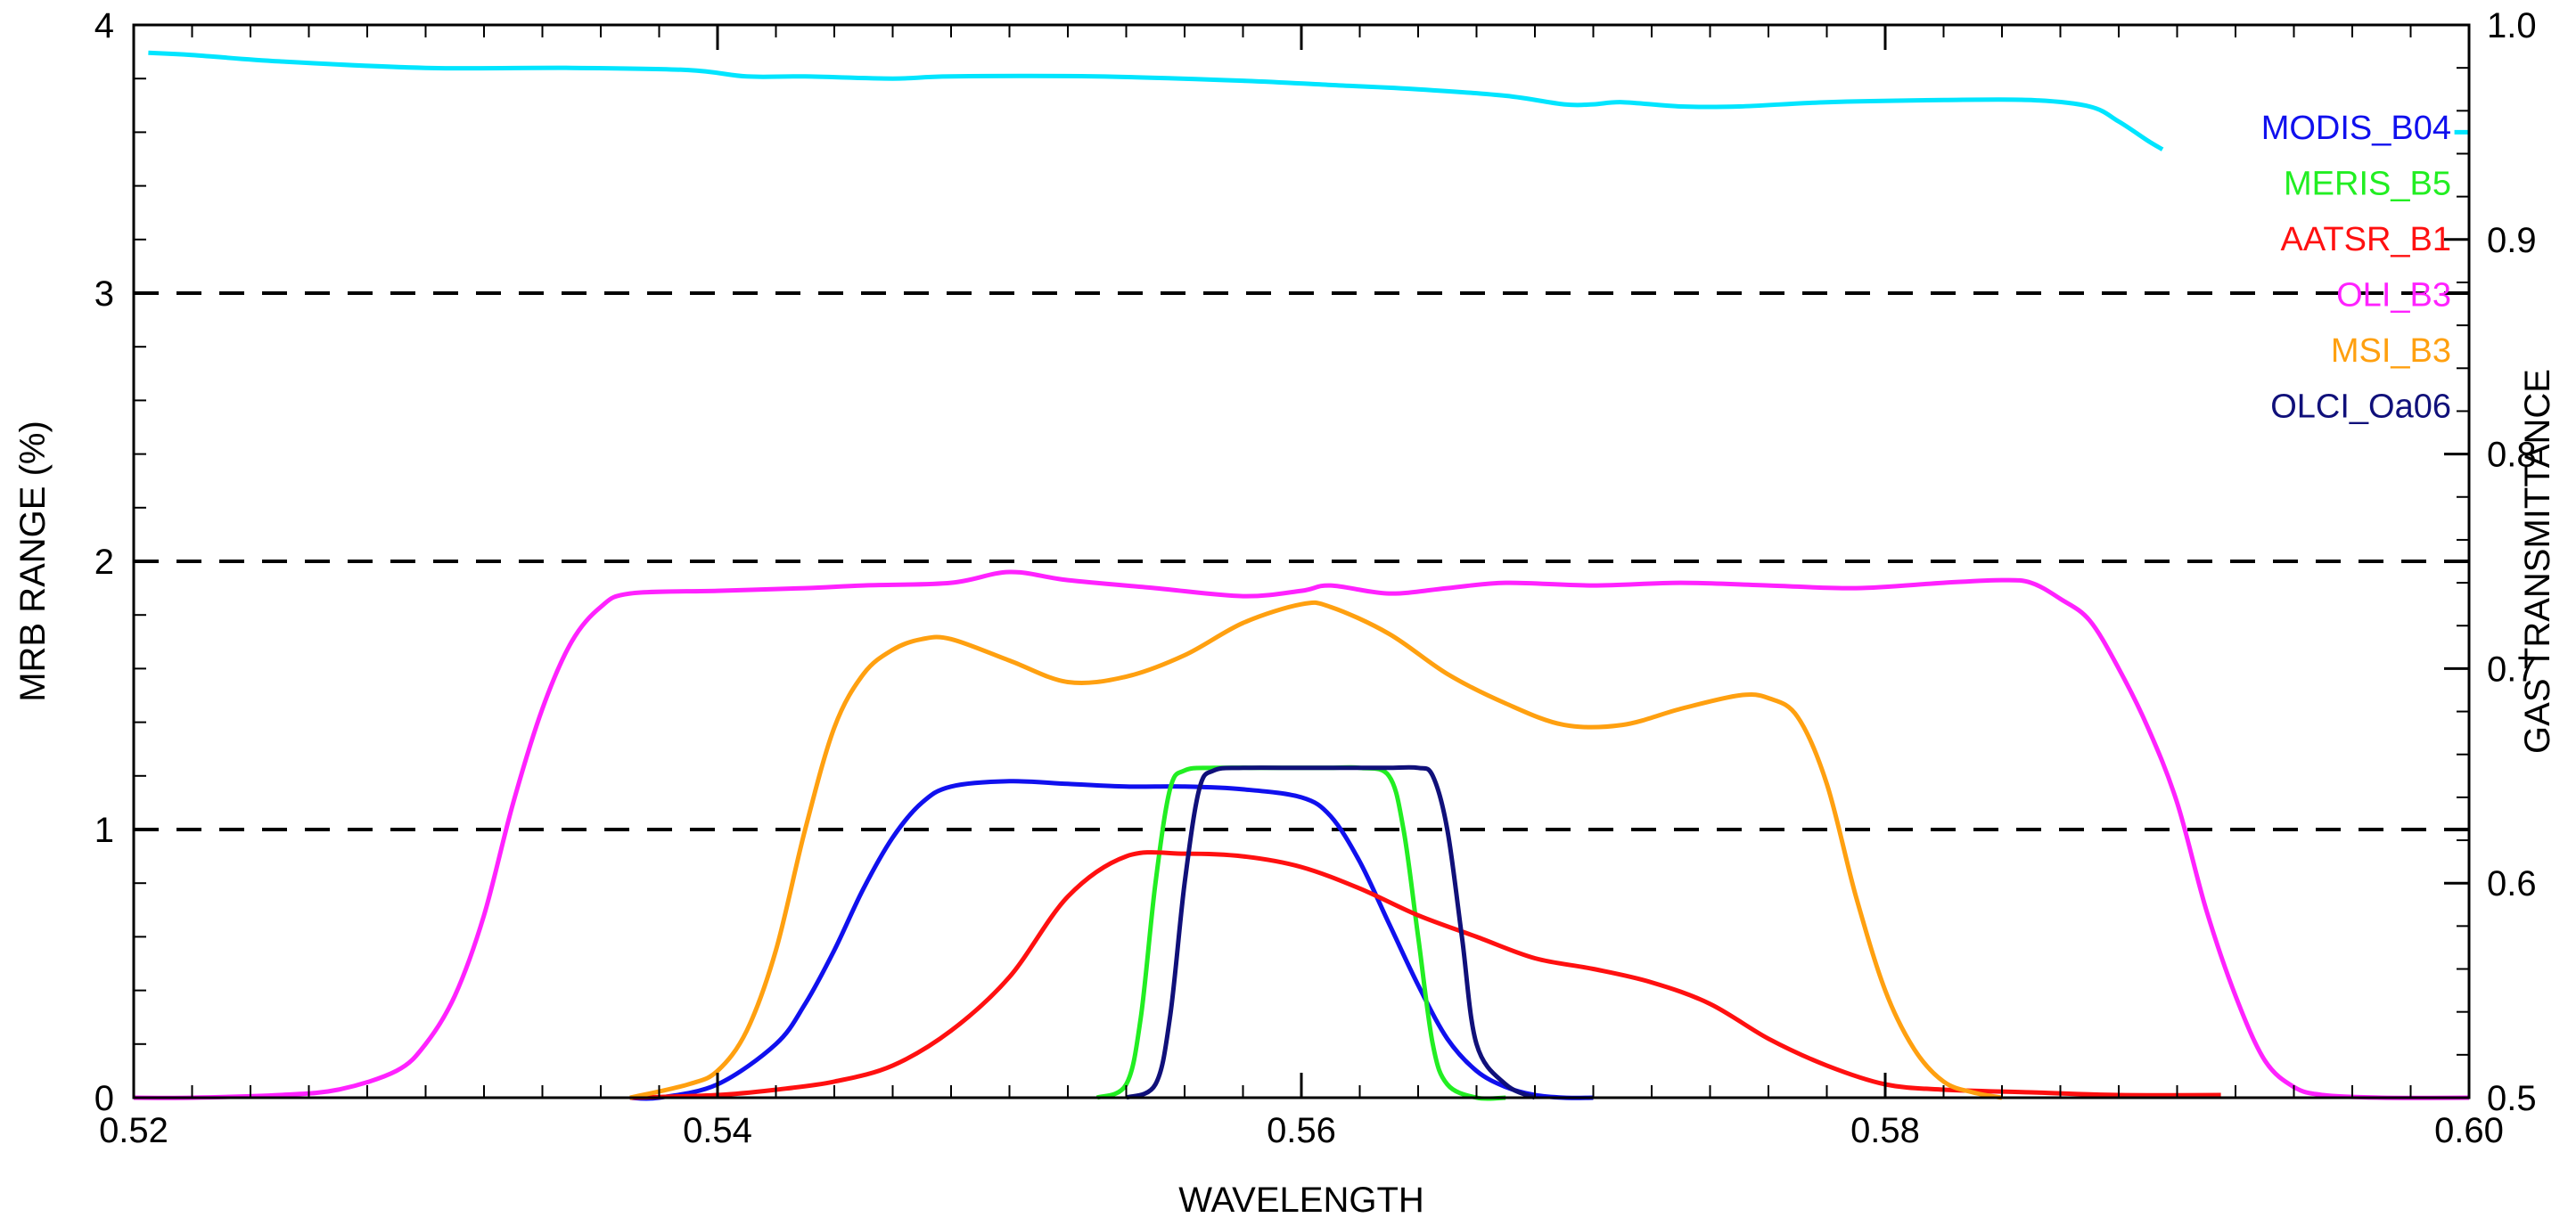 This screenshot has width=2576, height=1226. Describe the element at coordinates (104, 1098) in the screenshot. I see `y-tick-label: 0` at that location.